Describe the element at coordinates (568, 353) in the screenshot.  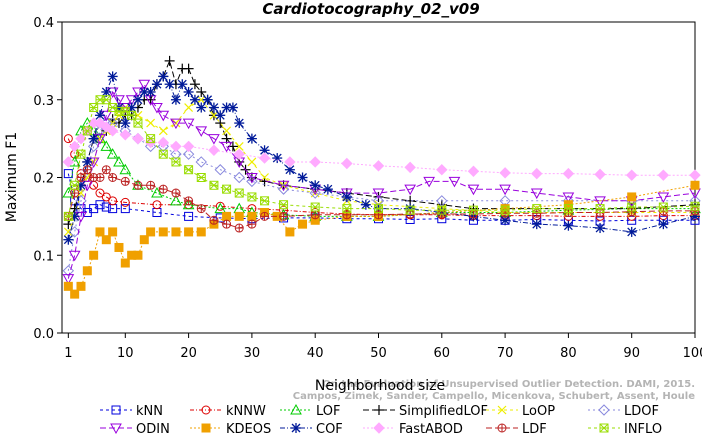
I see `x-tick-label: 80` at that location.